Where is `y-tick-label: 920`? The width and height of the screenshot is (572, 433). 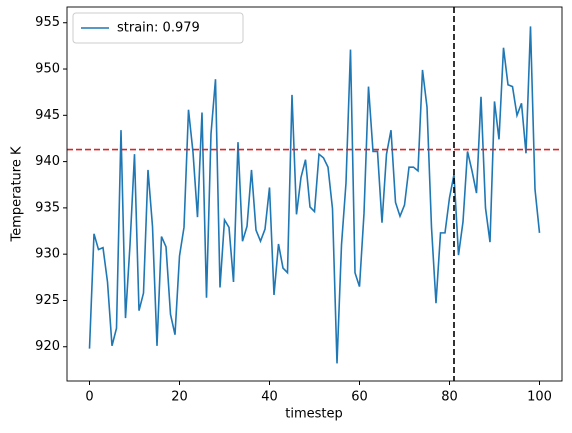
y-tick-label: 920 is located at coordinates (47, 346).